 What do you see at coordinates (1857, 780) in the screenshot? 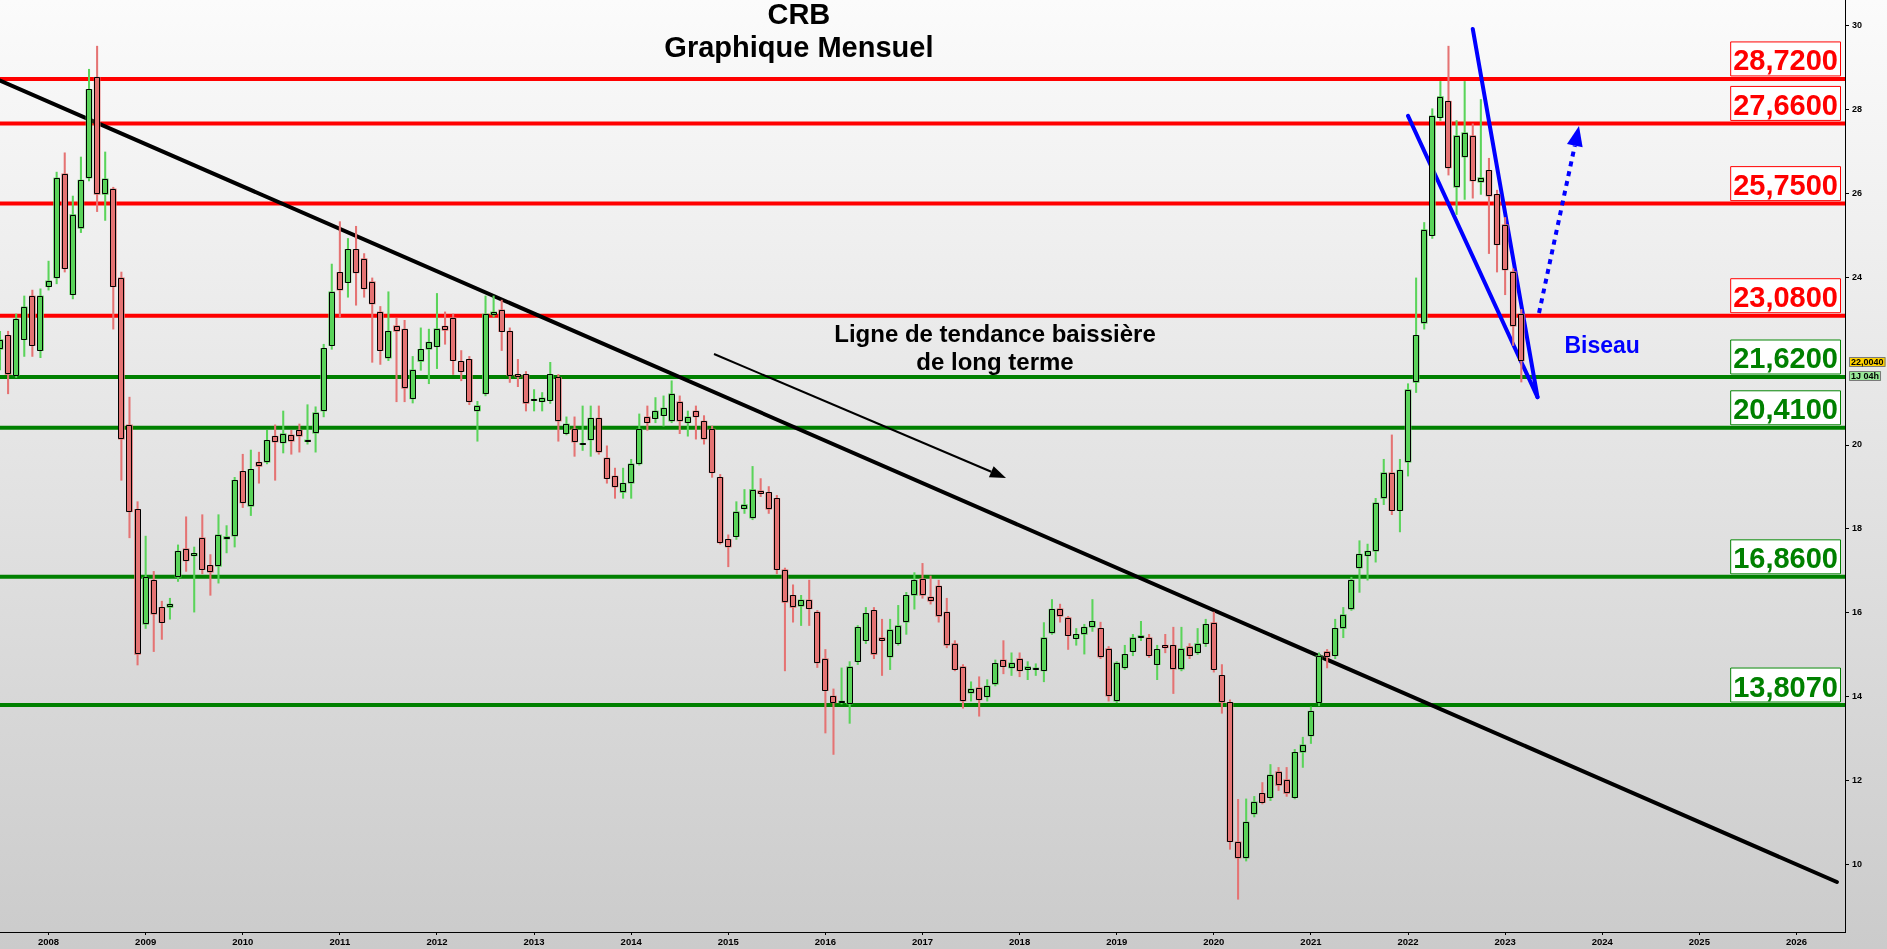
I see `y-tick-label: 12` at bounding box center [1857, 780].